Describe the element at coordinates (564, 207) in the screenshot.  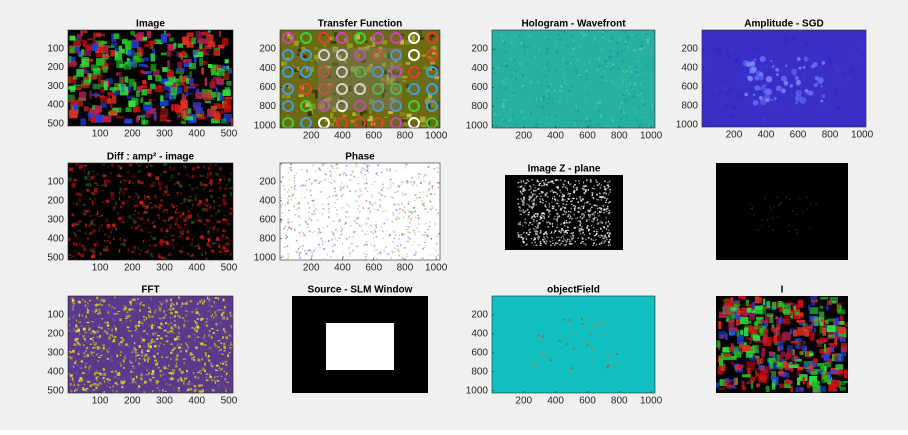
I see `subplot: Image Z - plane` at that location.